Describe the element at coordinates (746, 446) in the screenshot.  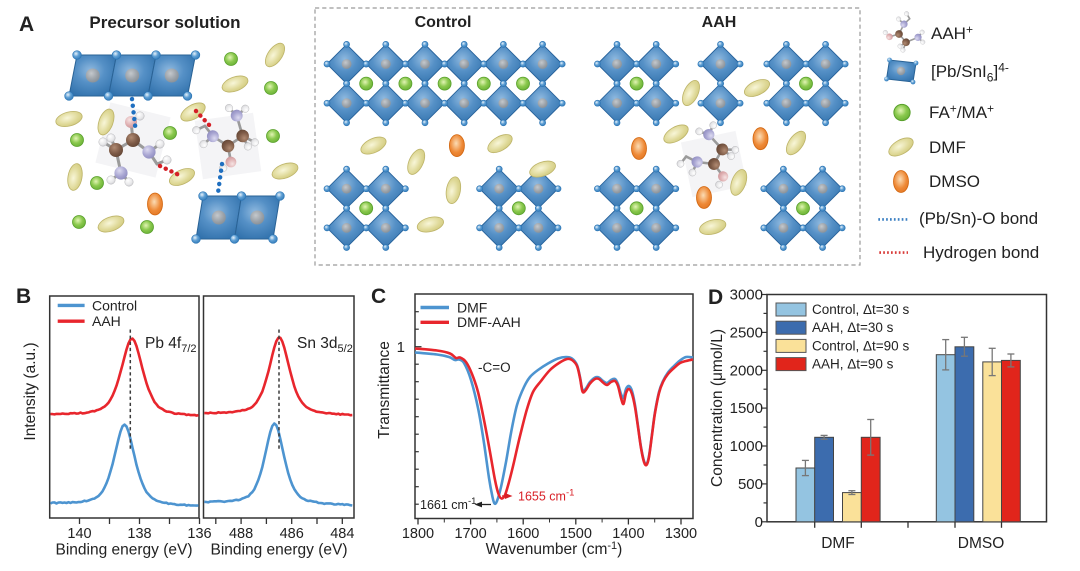
I see `svg-text: 1000` at that location.